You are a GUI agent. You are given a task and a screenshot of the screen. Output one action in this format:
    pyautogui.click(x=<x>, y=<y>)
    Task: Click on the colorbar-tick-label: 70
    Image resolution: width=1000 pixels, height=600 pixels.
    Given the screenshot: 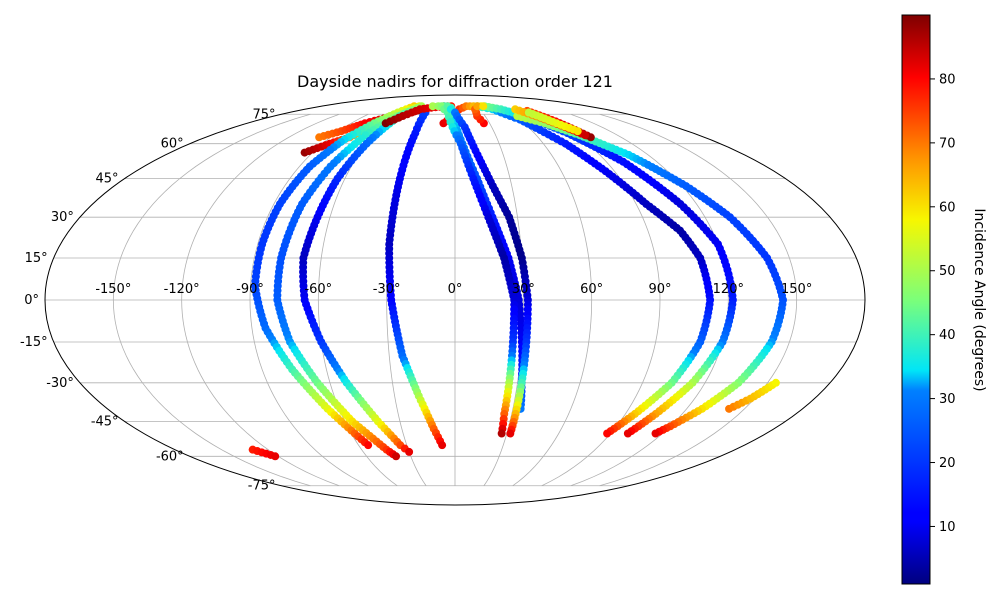 What is the action you would take?
    pyautogui.click(x=947, y=143)
    